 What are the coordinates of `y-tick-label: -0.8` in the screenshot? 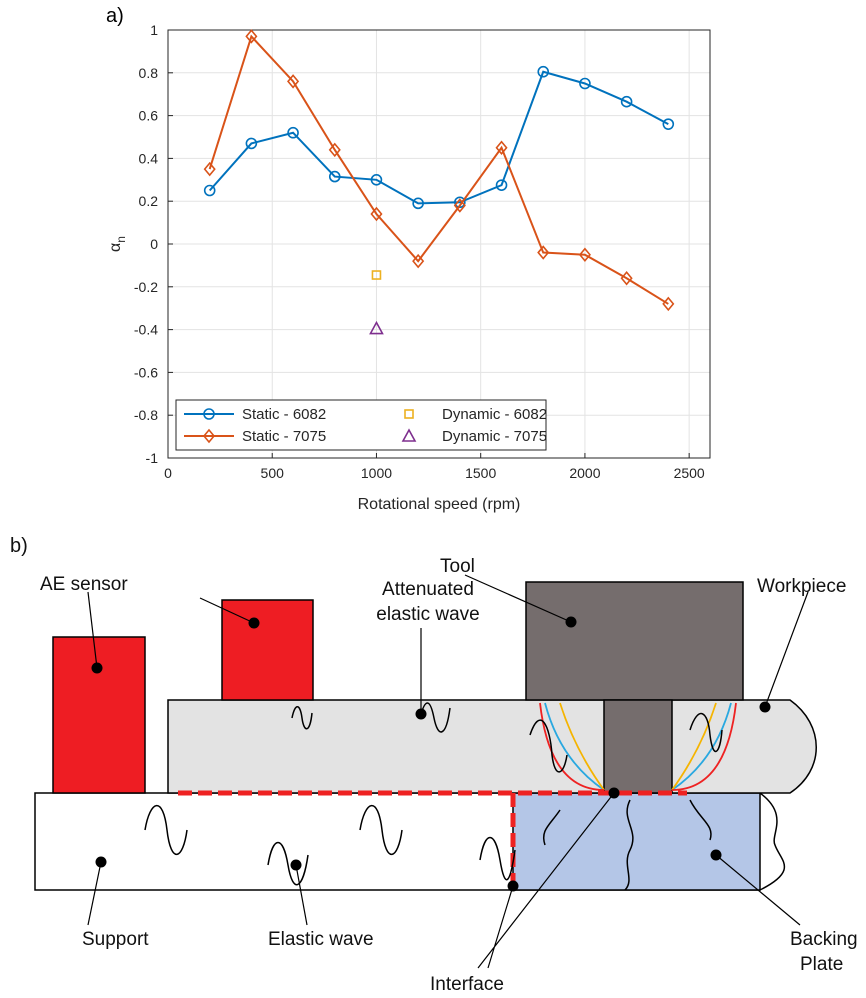 It's located at (146, 415).